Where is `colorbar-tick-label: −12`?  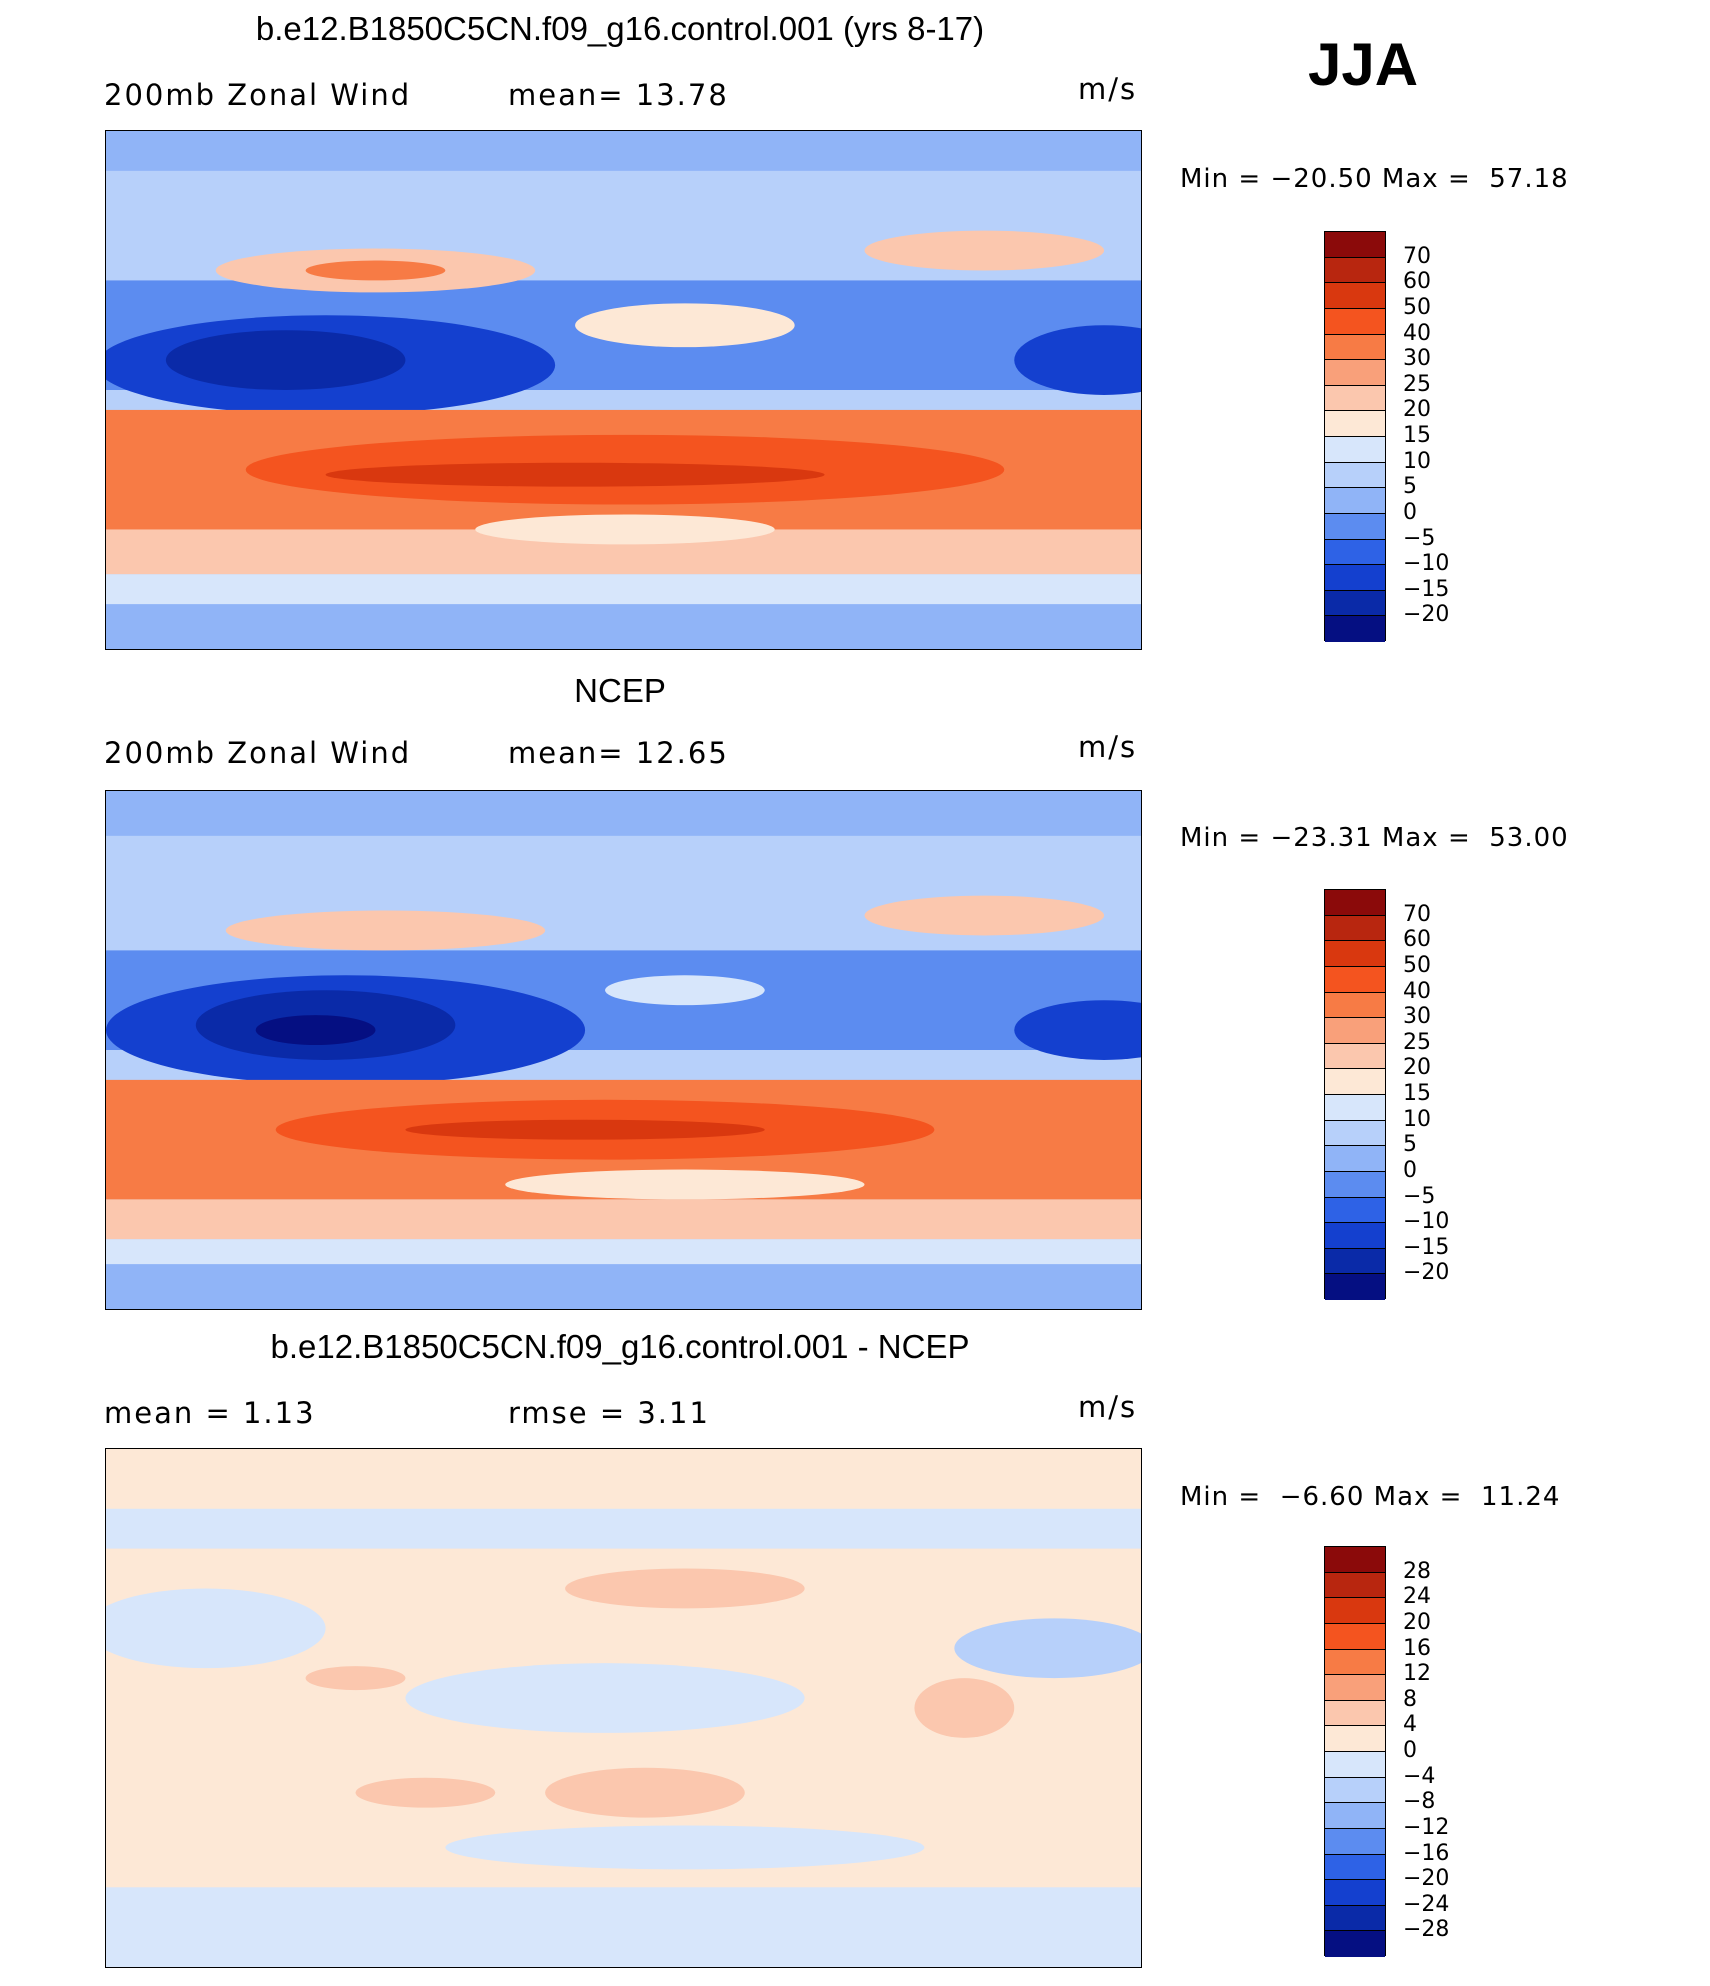 colorbar-tick-label: −12 is located at coordinates (1426, 1827).